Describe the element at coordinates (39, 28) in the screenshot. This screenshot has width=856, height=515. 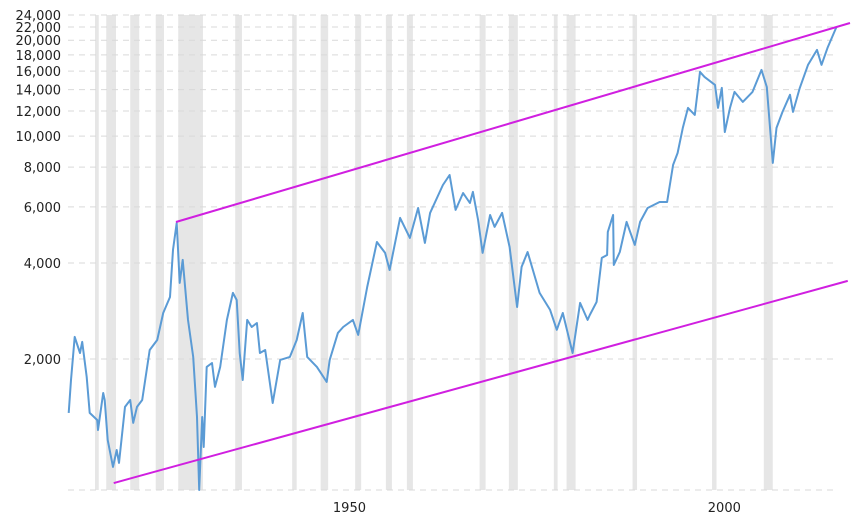
I see `y-tick-label: 22,000` at that location.